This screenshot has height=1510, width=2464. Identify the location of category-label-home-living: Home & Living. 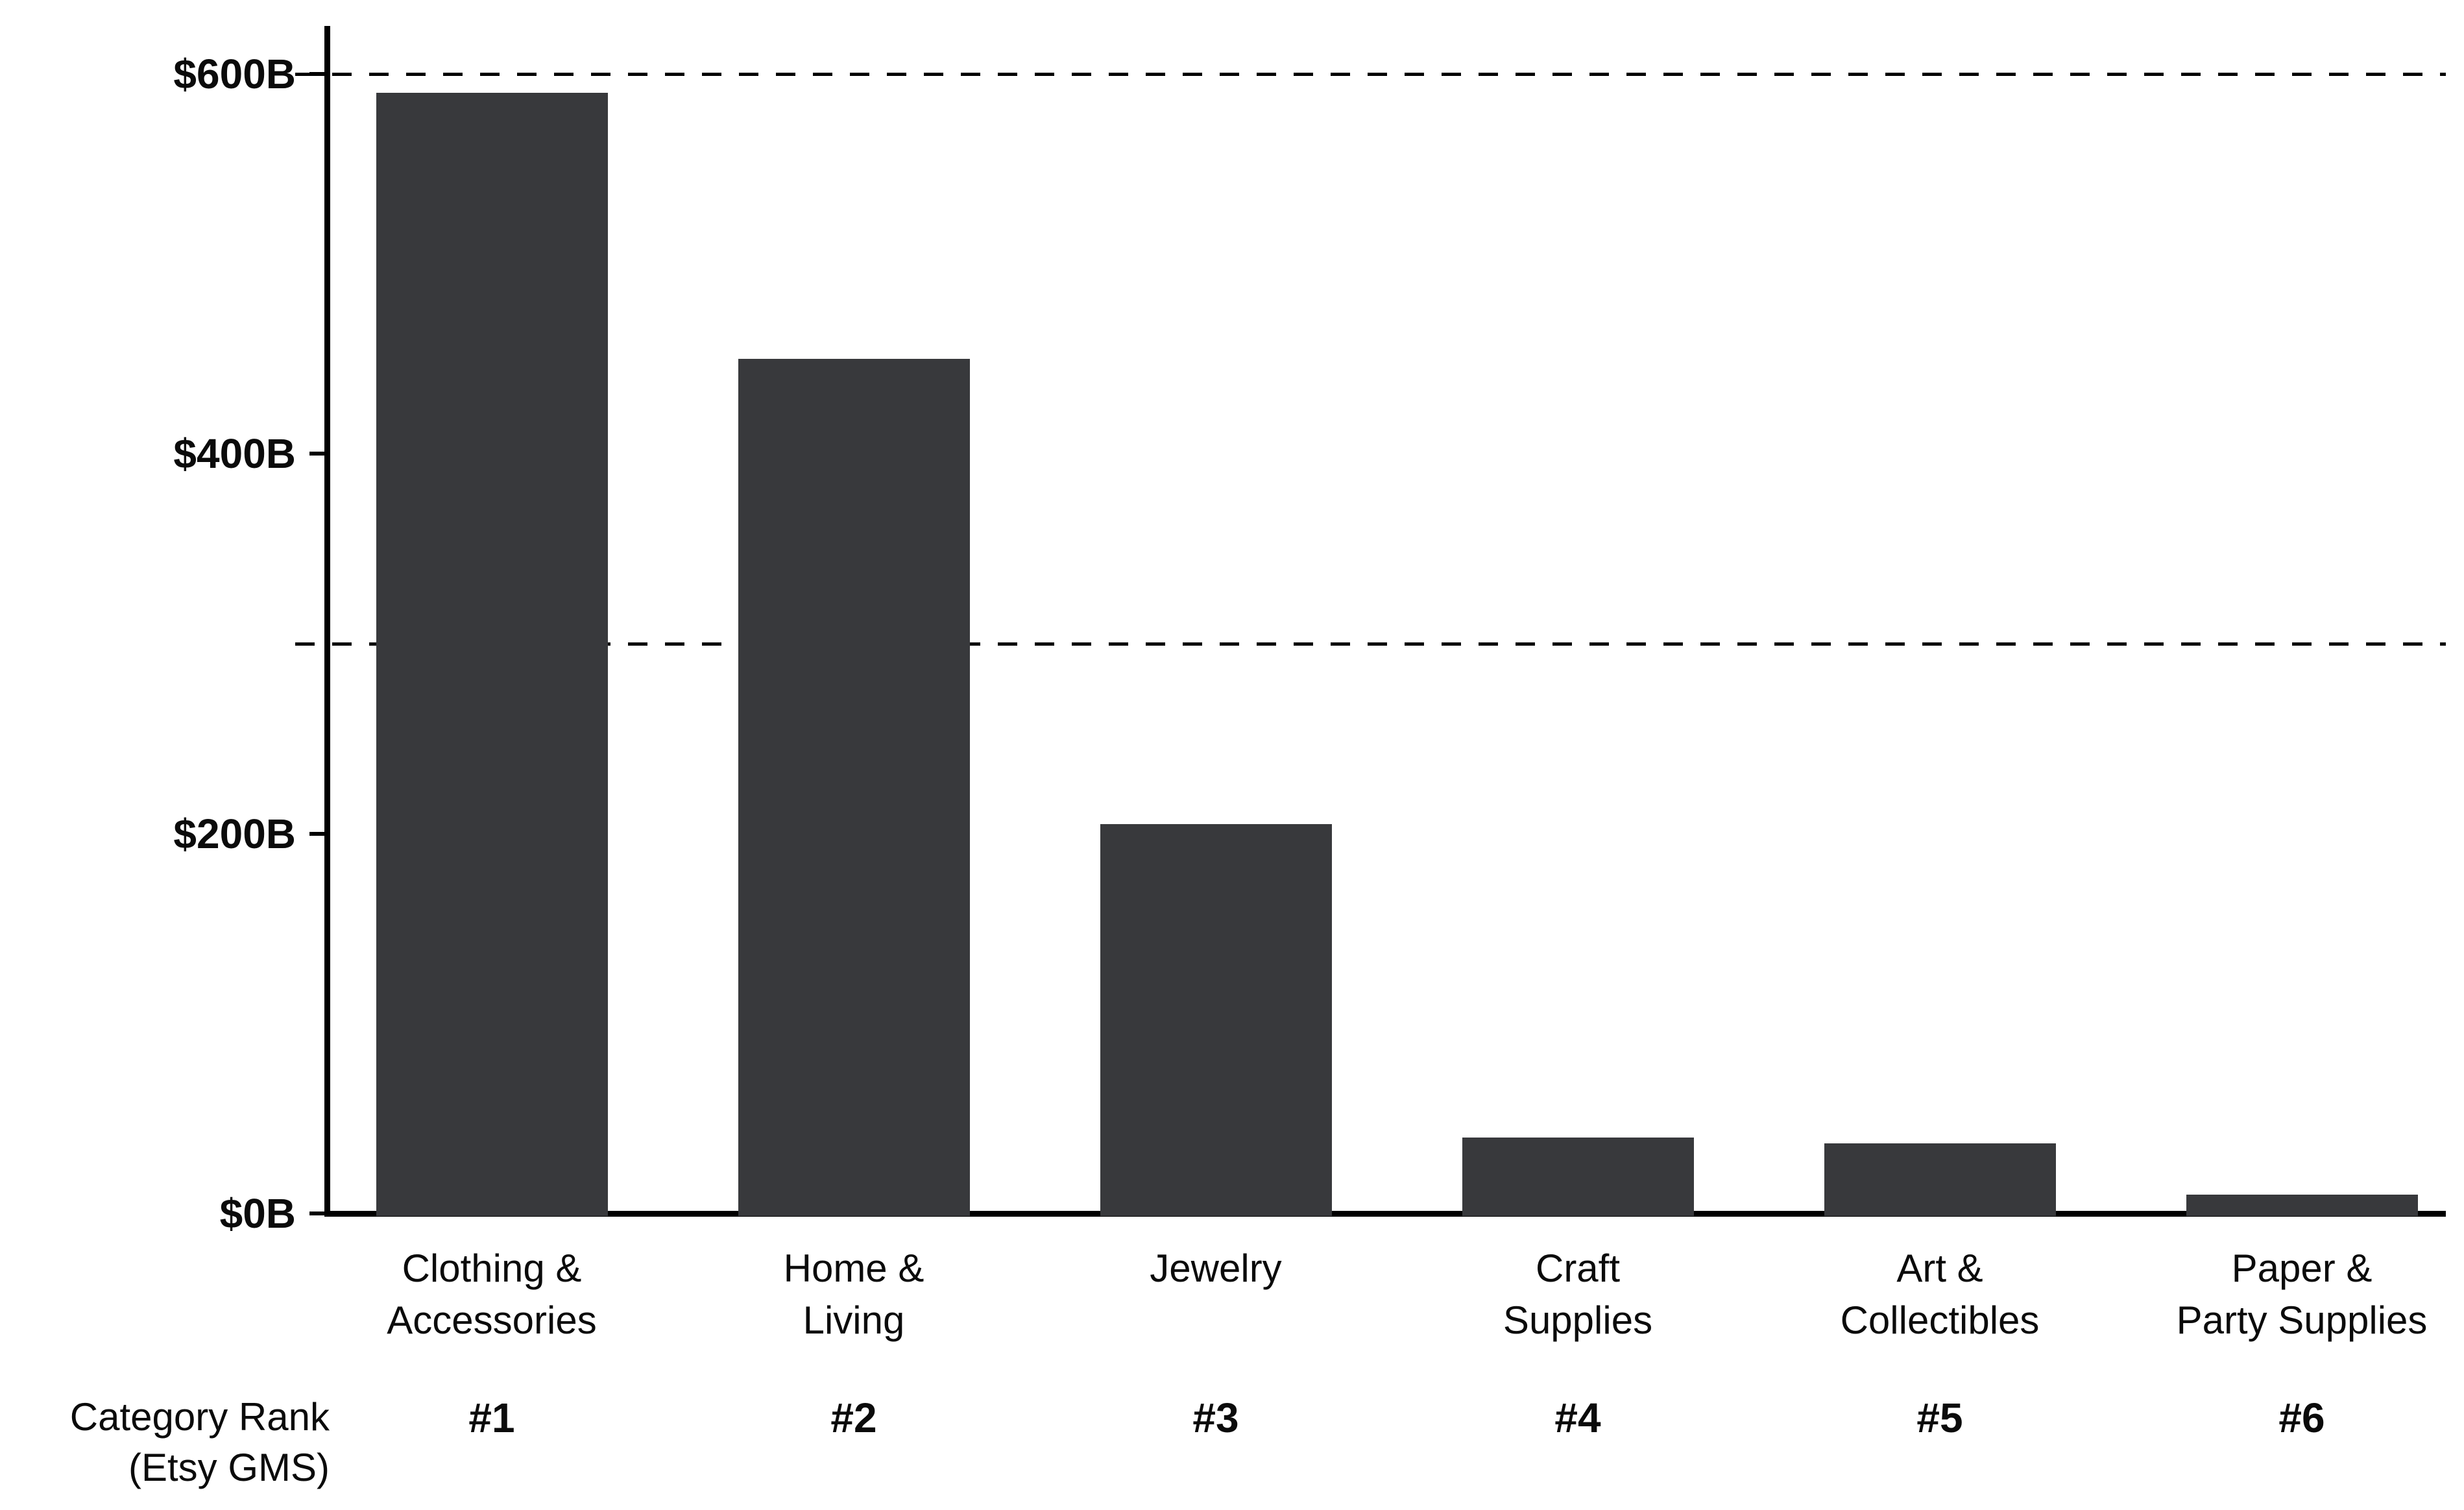
(853, 1294).